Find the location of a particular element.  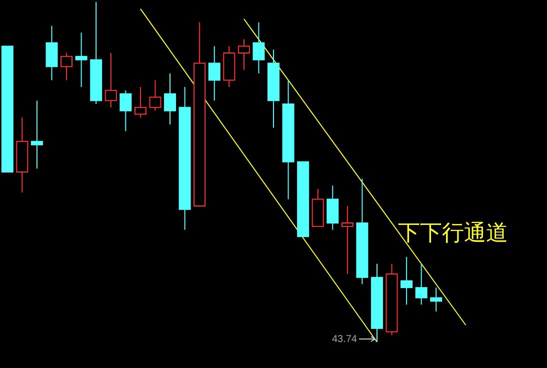

annotation: 43.74 is located at coordinates (345, 339).